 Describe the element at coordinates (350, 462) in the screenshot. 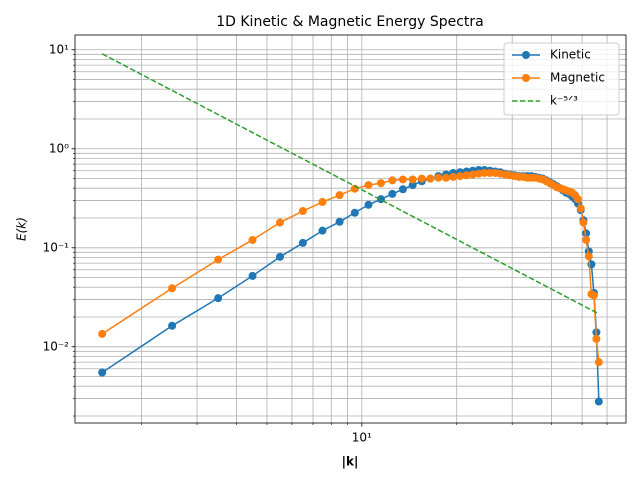

I see `x-axis-label: |k|` at that location.